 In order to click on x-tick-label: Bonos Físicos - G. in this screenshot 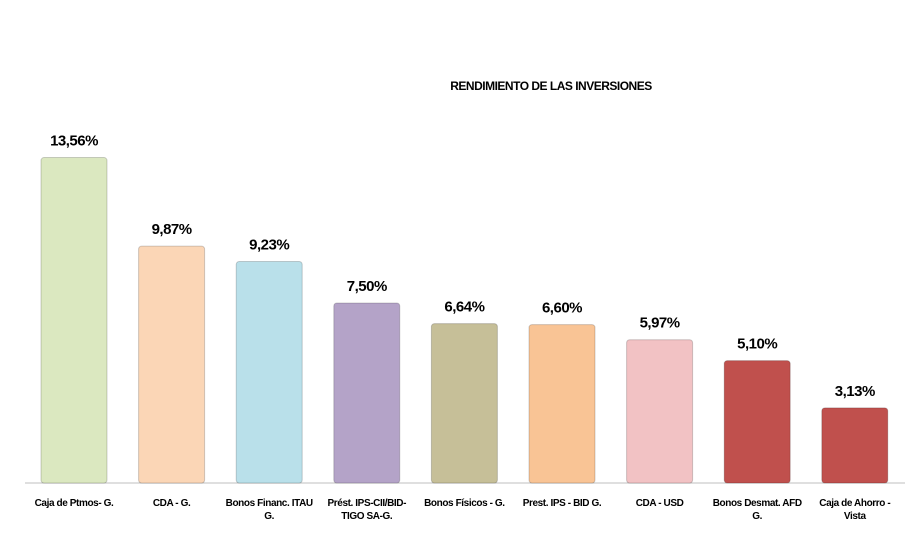, I will do `click(464, 503)`.